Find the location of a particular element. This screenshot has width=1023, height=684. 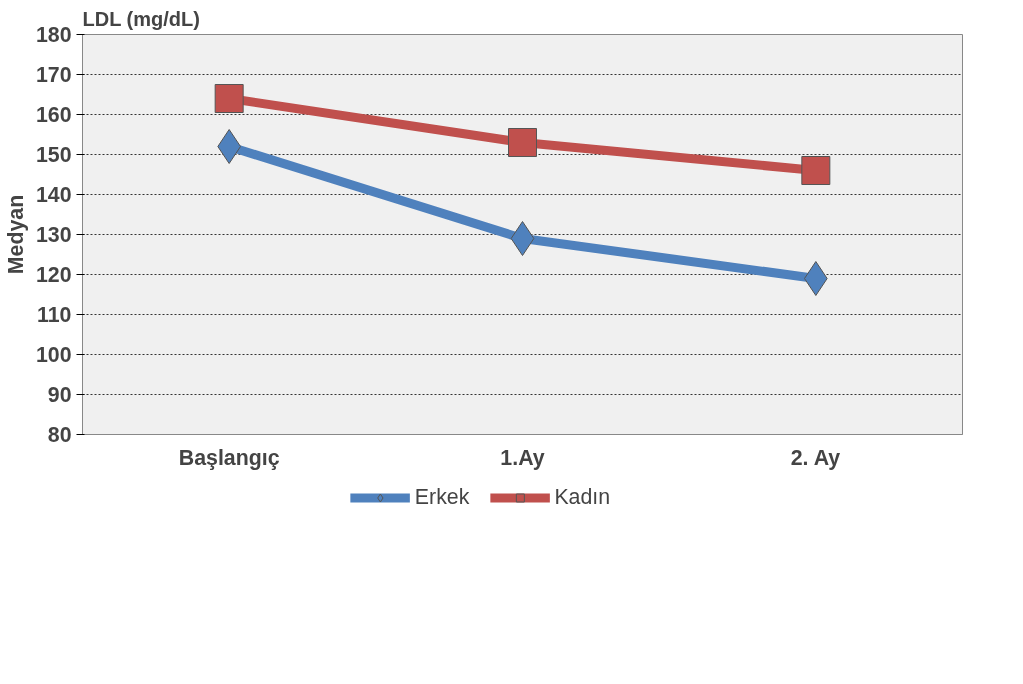

y-tick-label: 100 is located at coordinates (53, 355).